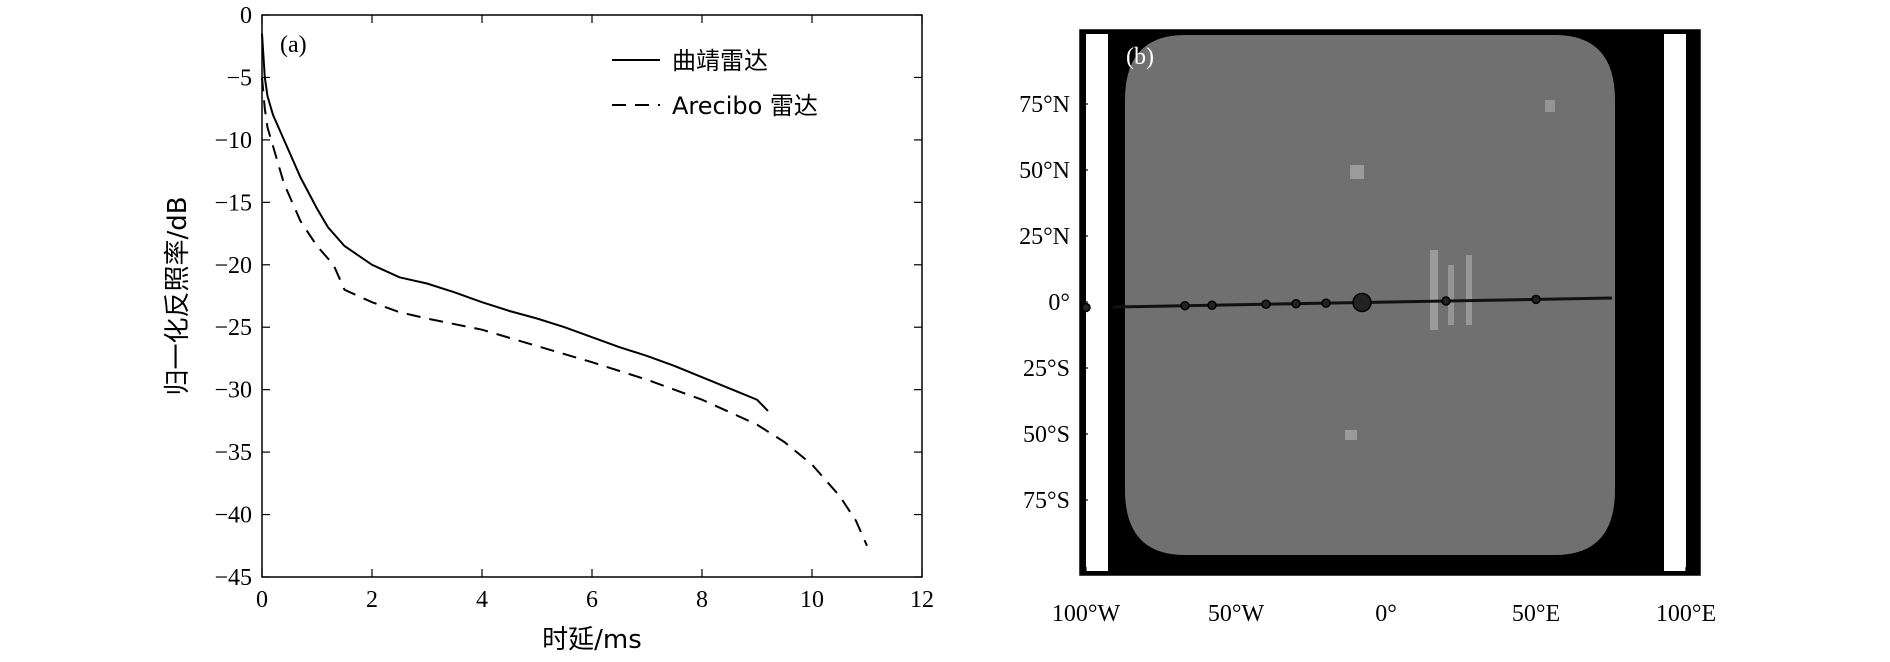  What do you see at coordinates (233, 266) in the screenshot?
I see `y-tick-label: −20` at bounding box center [233, 266].